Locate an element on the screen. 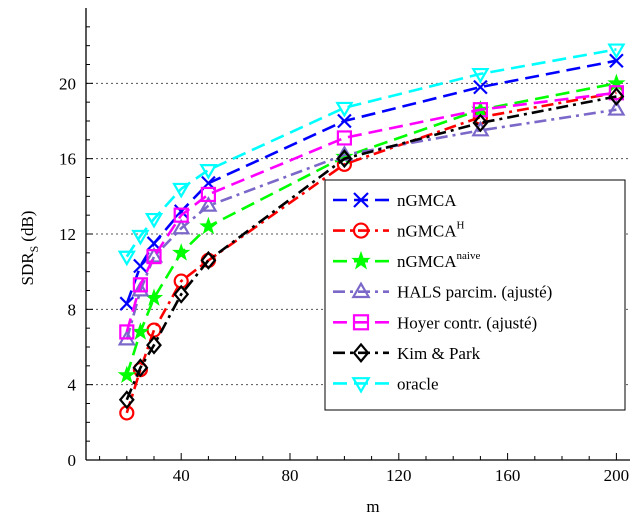  legend-label-1: nGMCAH is located at coordinates (431, 230).